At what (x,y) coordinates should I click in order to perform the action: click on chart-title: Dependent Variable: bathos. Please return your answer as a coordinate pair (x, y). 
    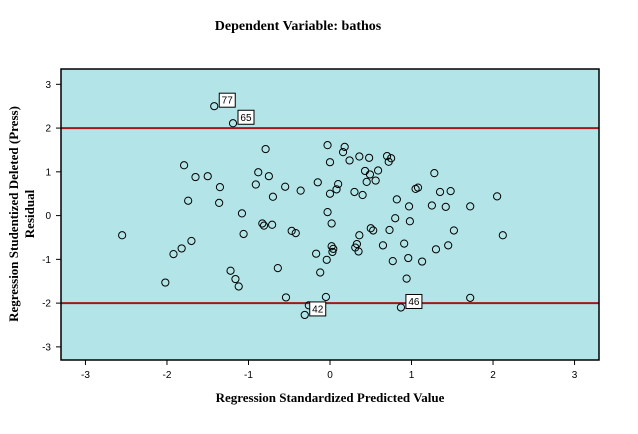
    Looking at the image, I should click on (298, 26).